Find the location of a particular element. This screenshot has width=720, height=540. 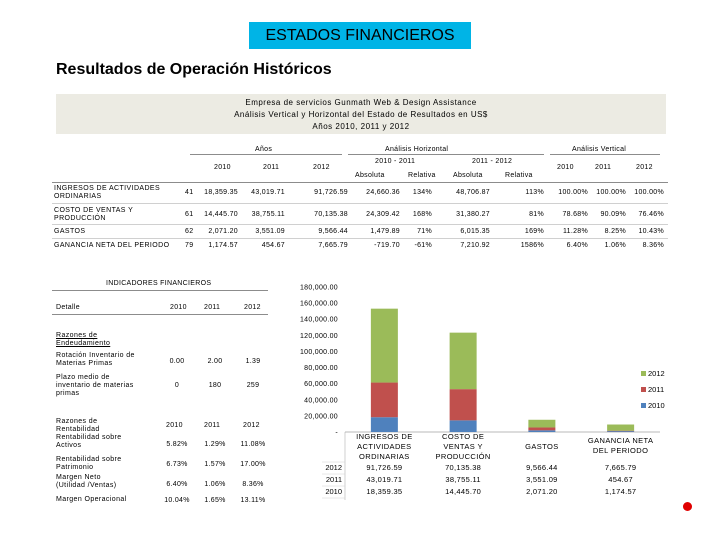

table-header-rule is located at coordinates (360, 182).